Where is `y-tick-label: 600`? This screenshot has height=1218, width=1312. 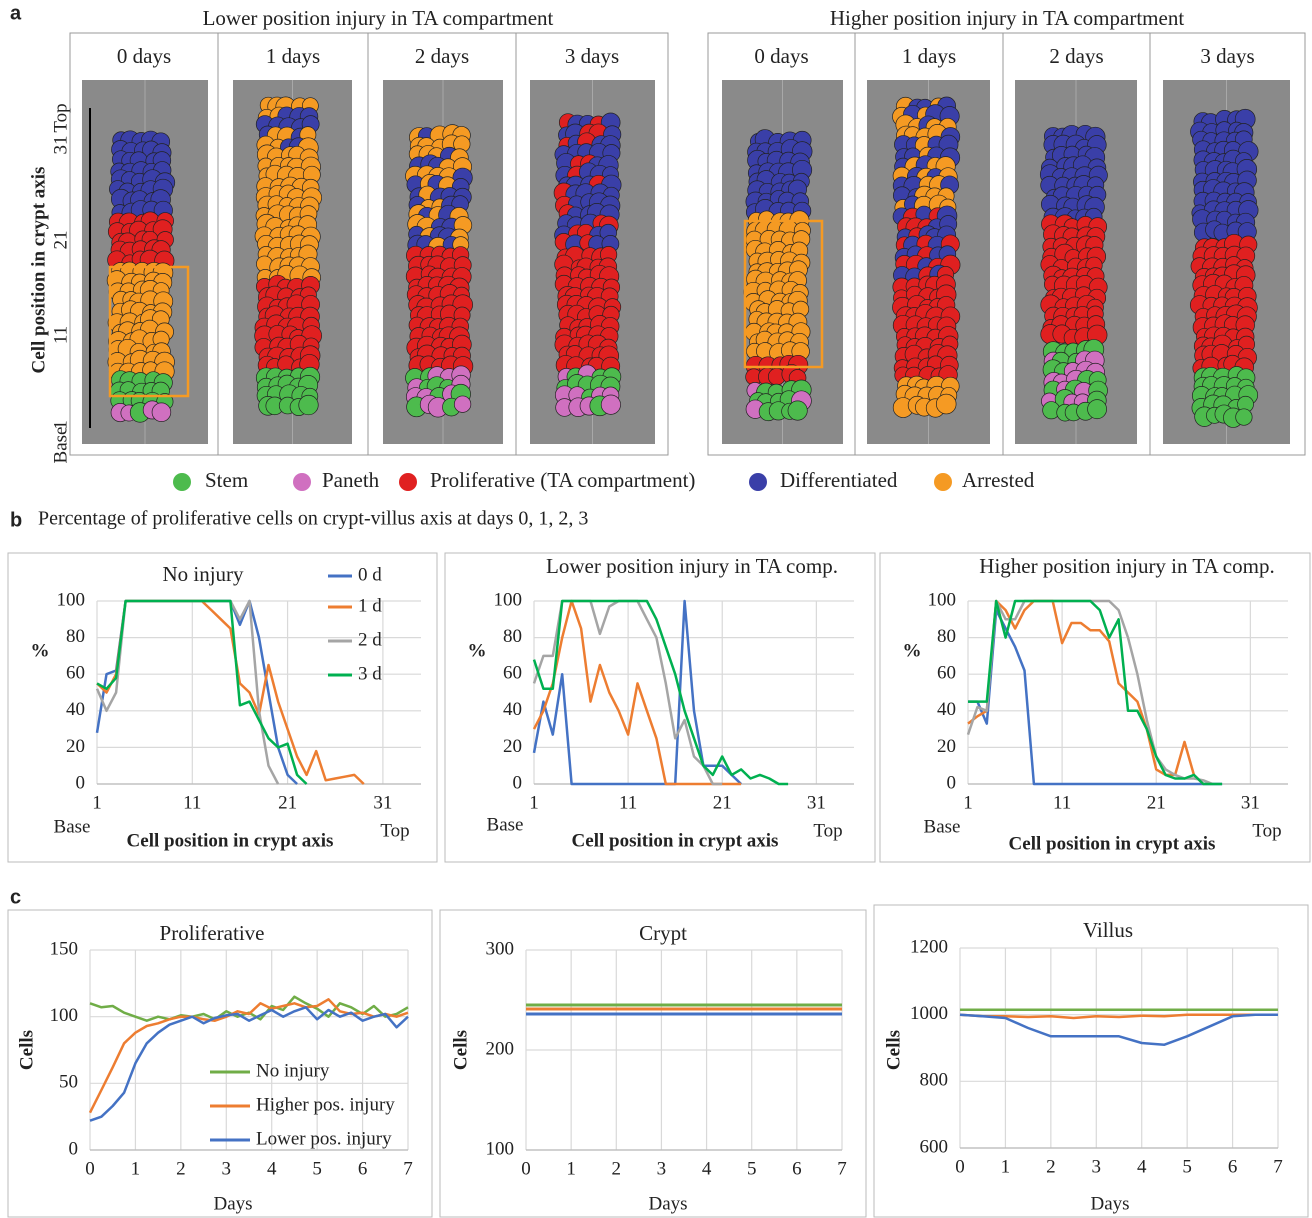
y-tick-label: 600 is located at coordinates (934, 1146).